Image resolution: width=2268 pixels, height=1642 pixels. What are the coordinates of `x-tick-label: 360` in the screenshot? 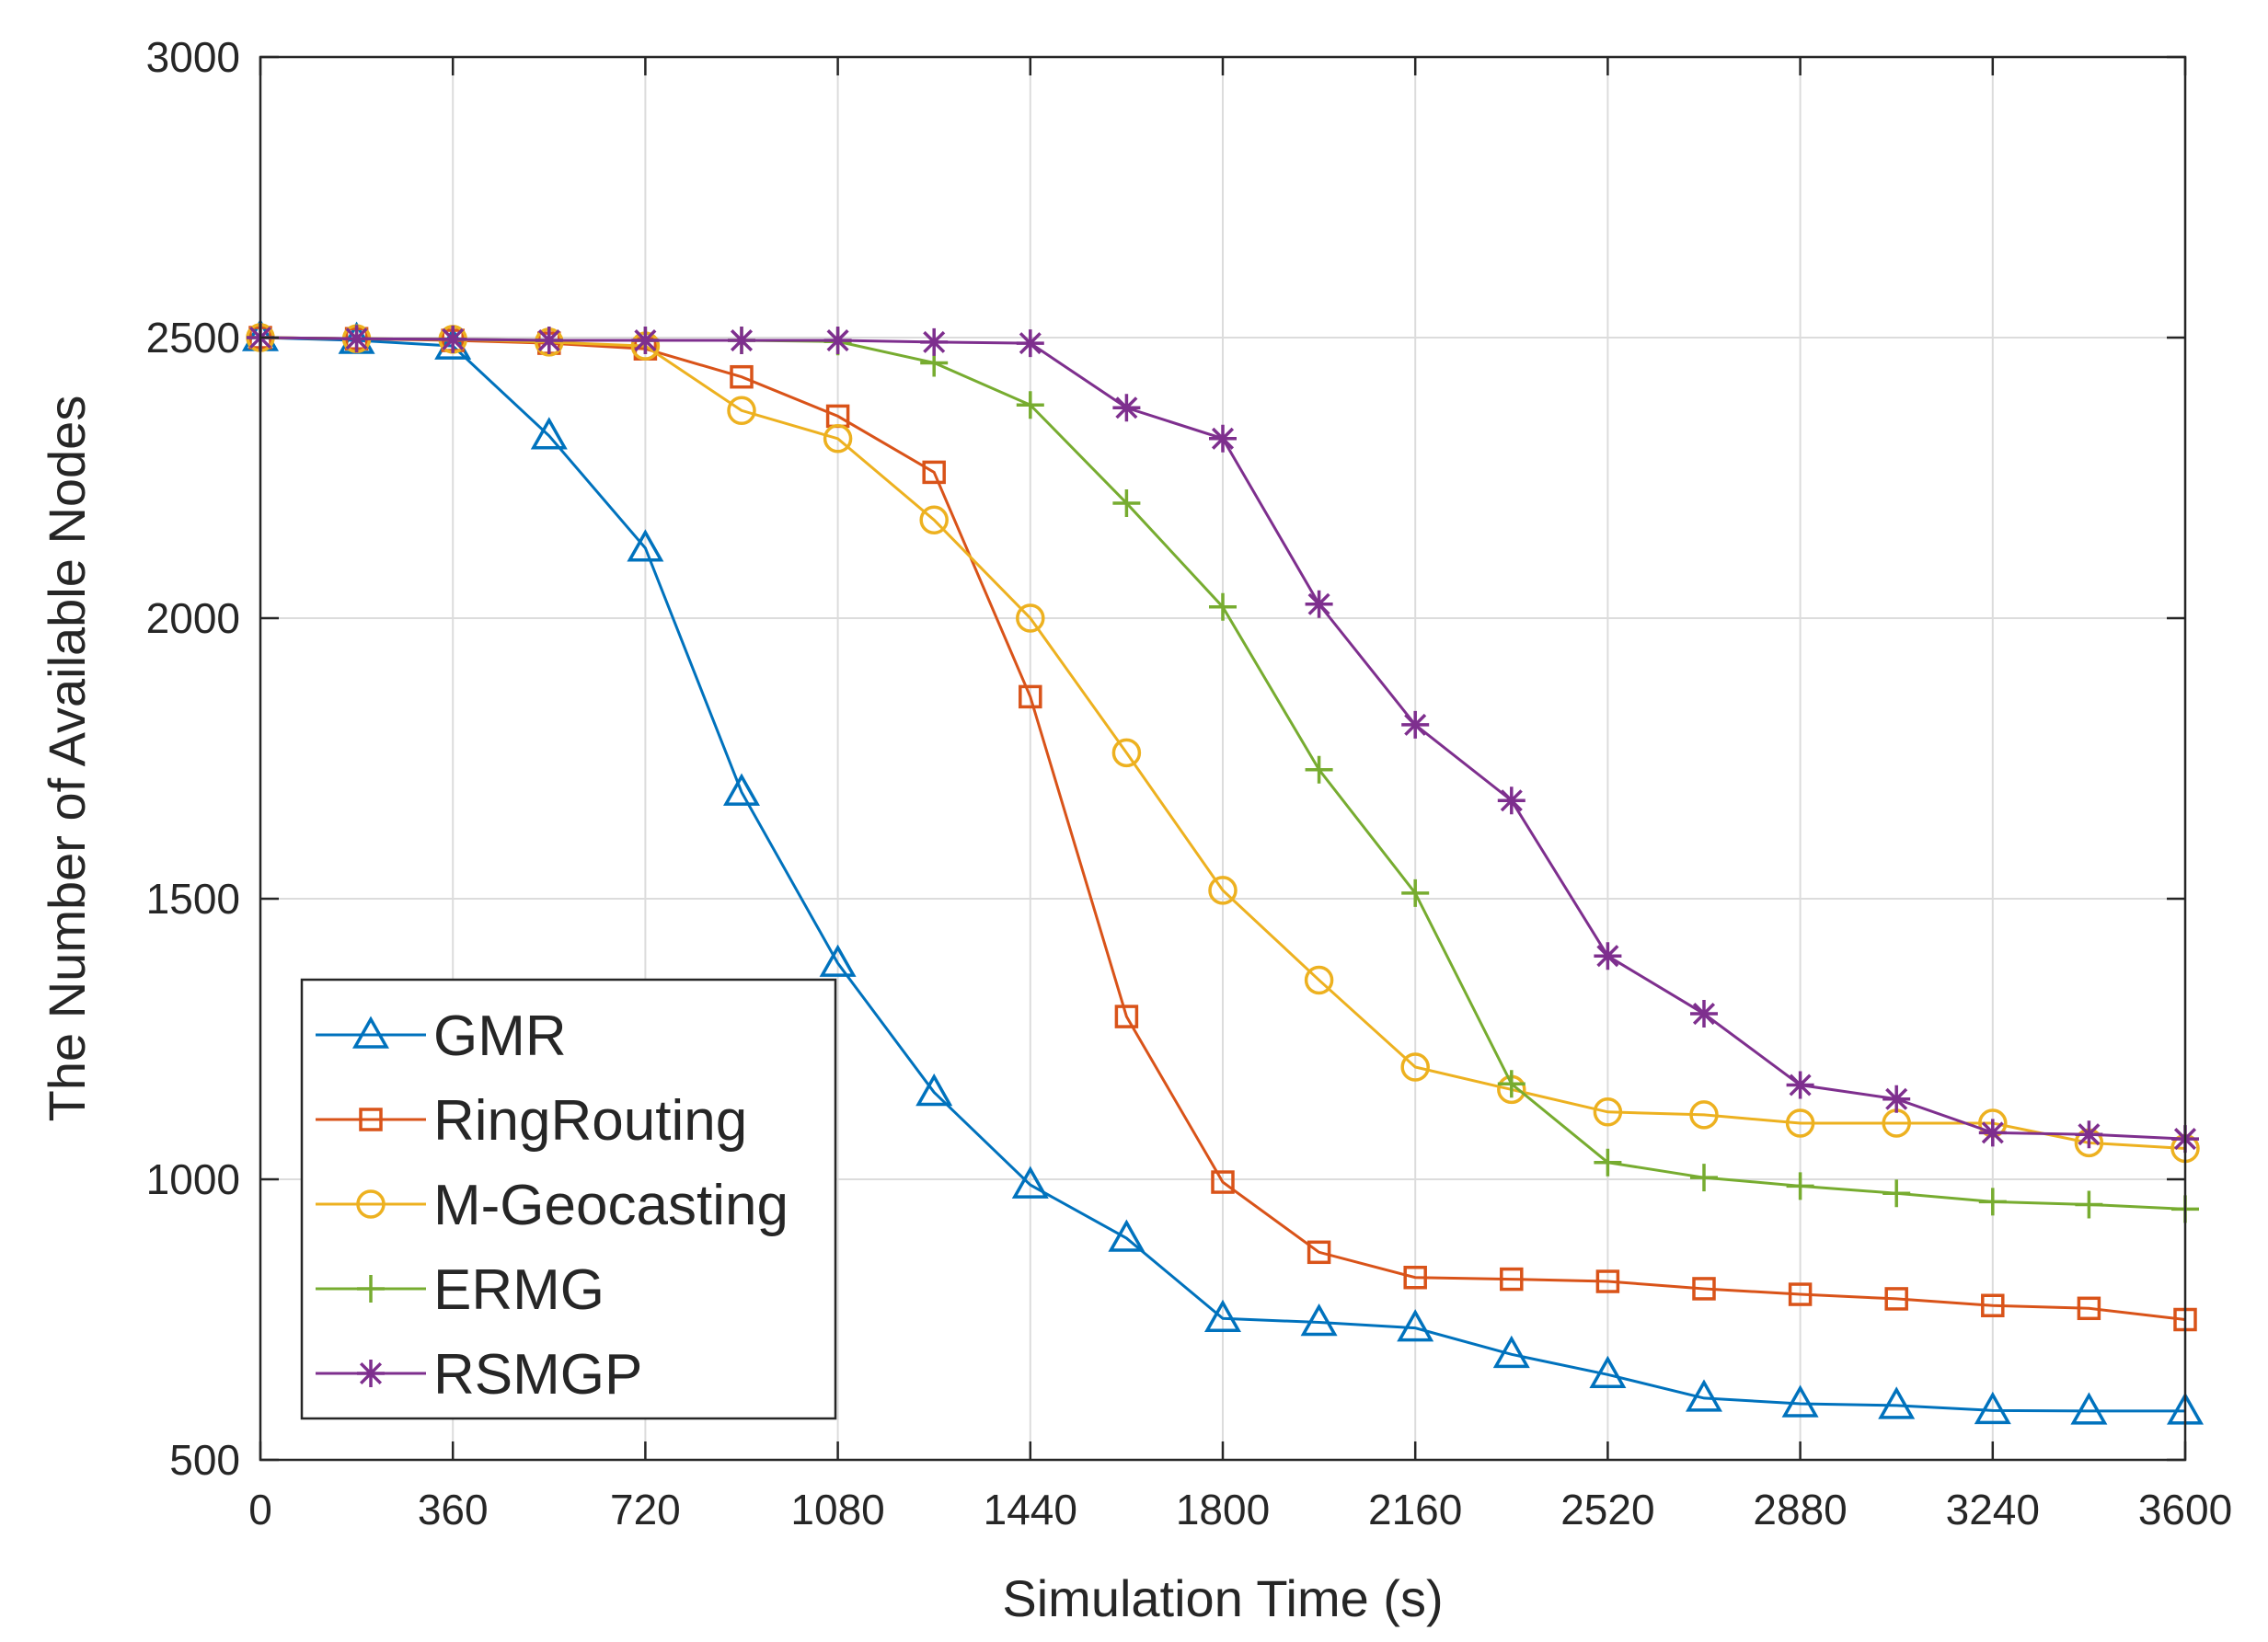 It's located at (454, 1509).